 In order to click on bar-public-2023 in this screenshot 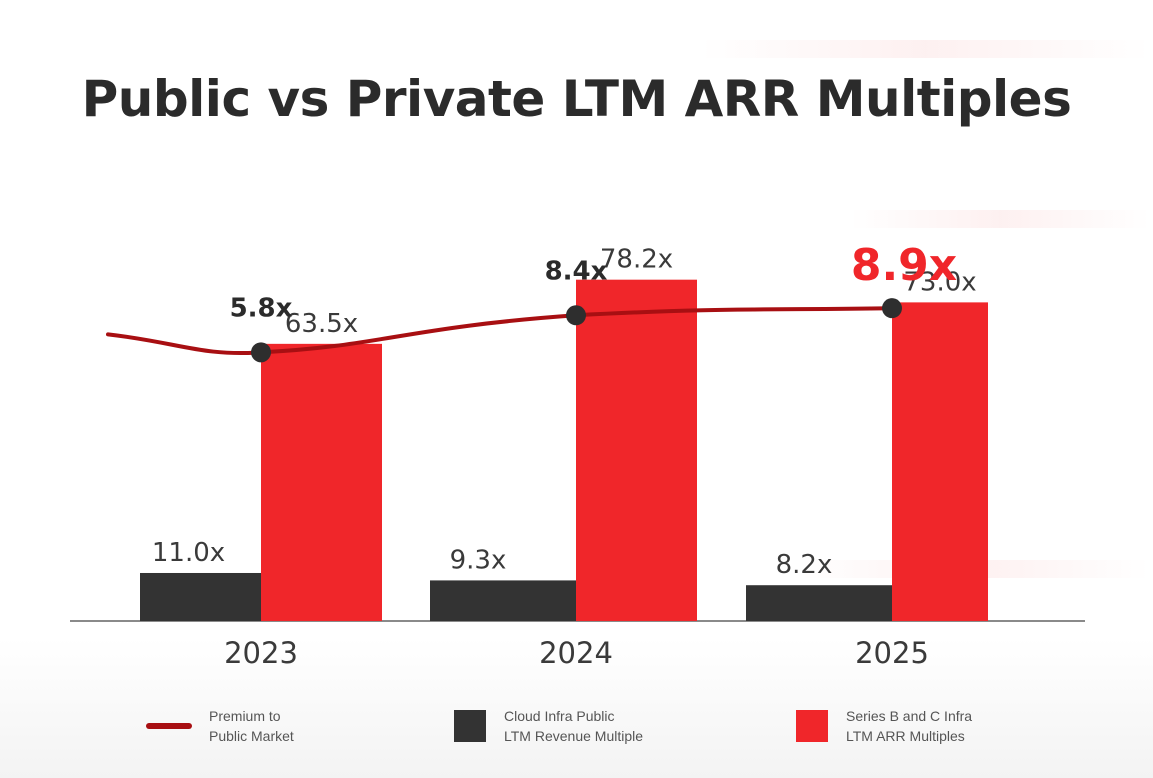, I will do `click(200, 596)`.